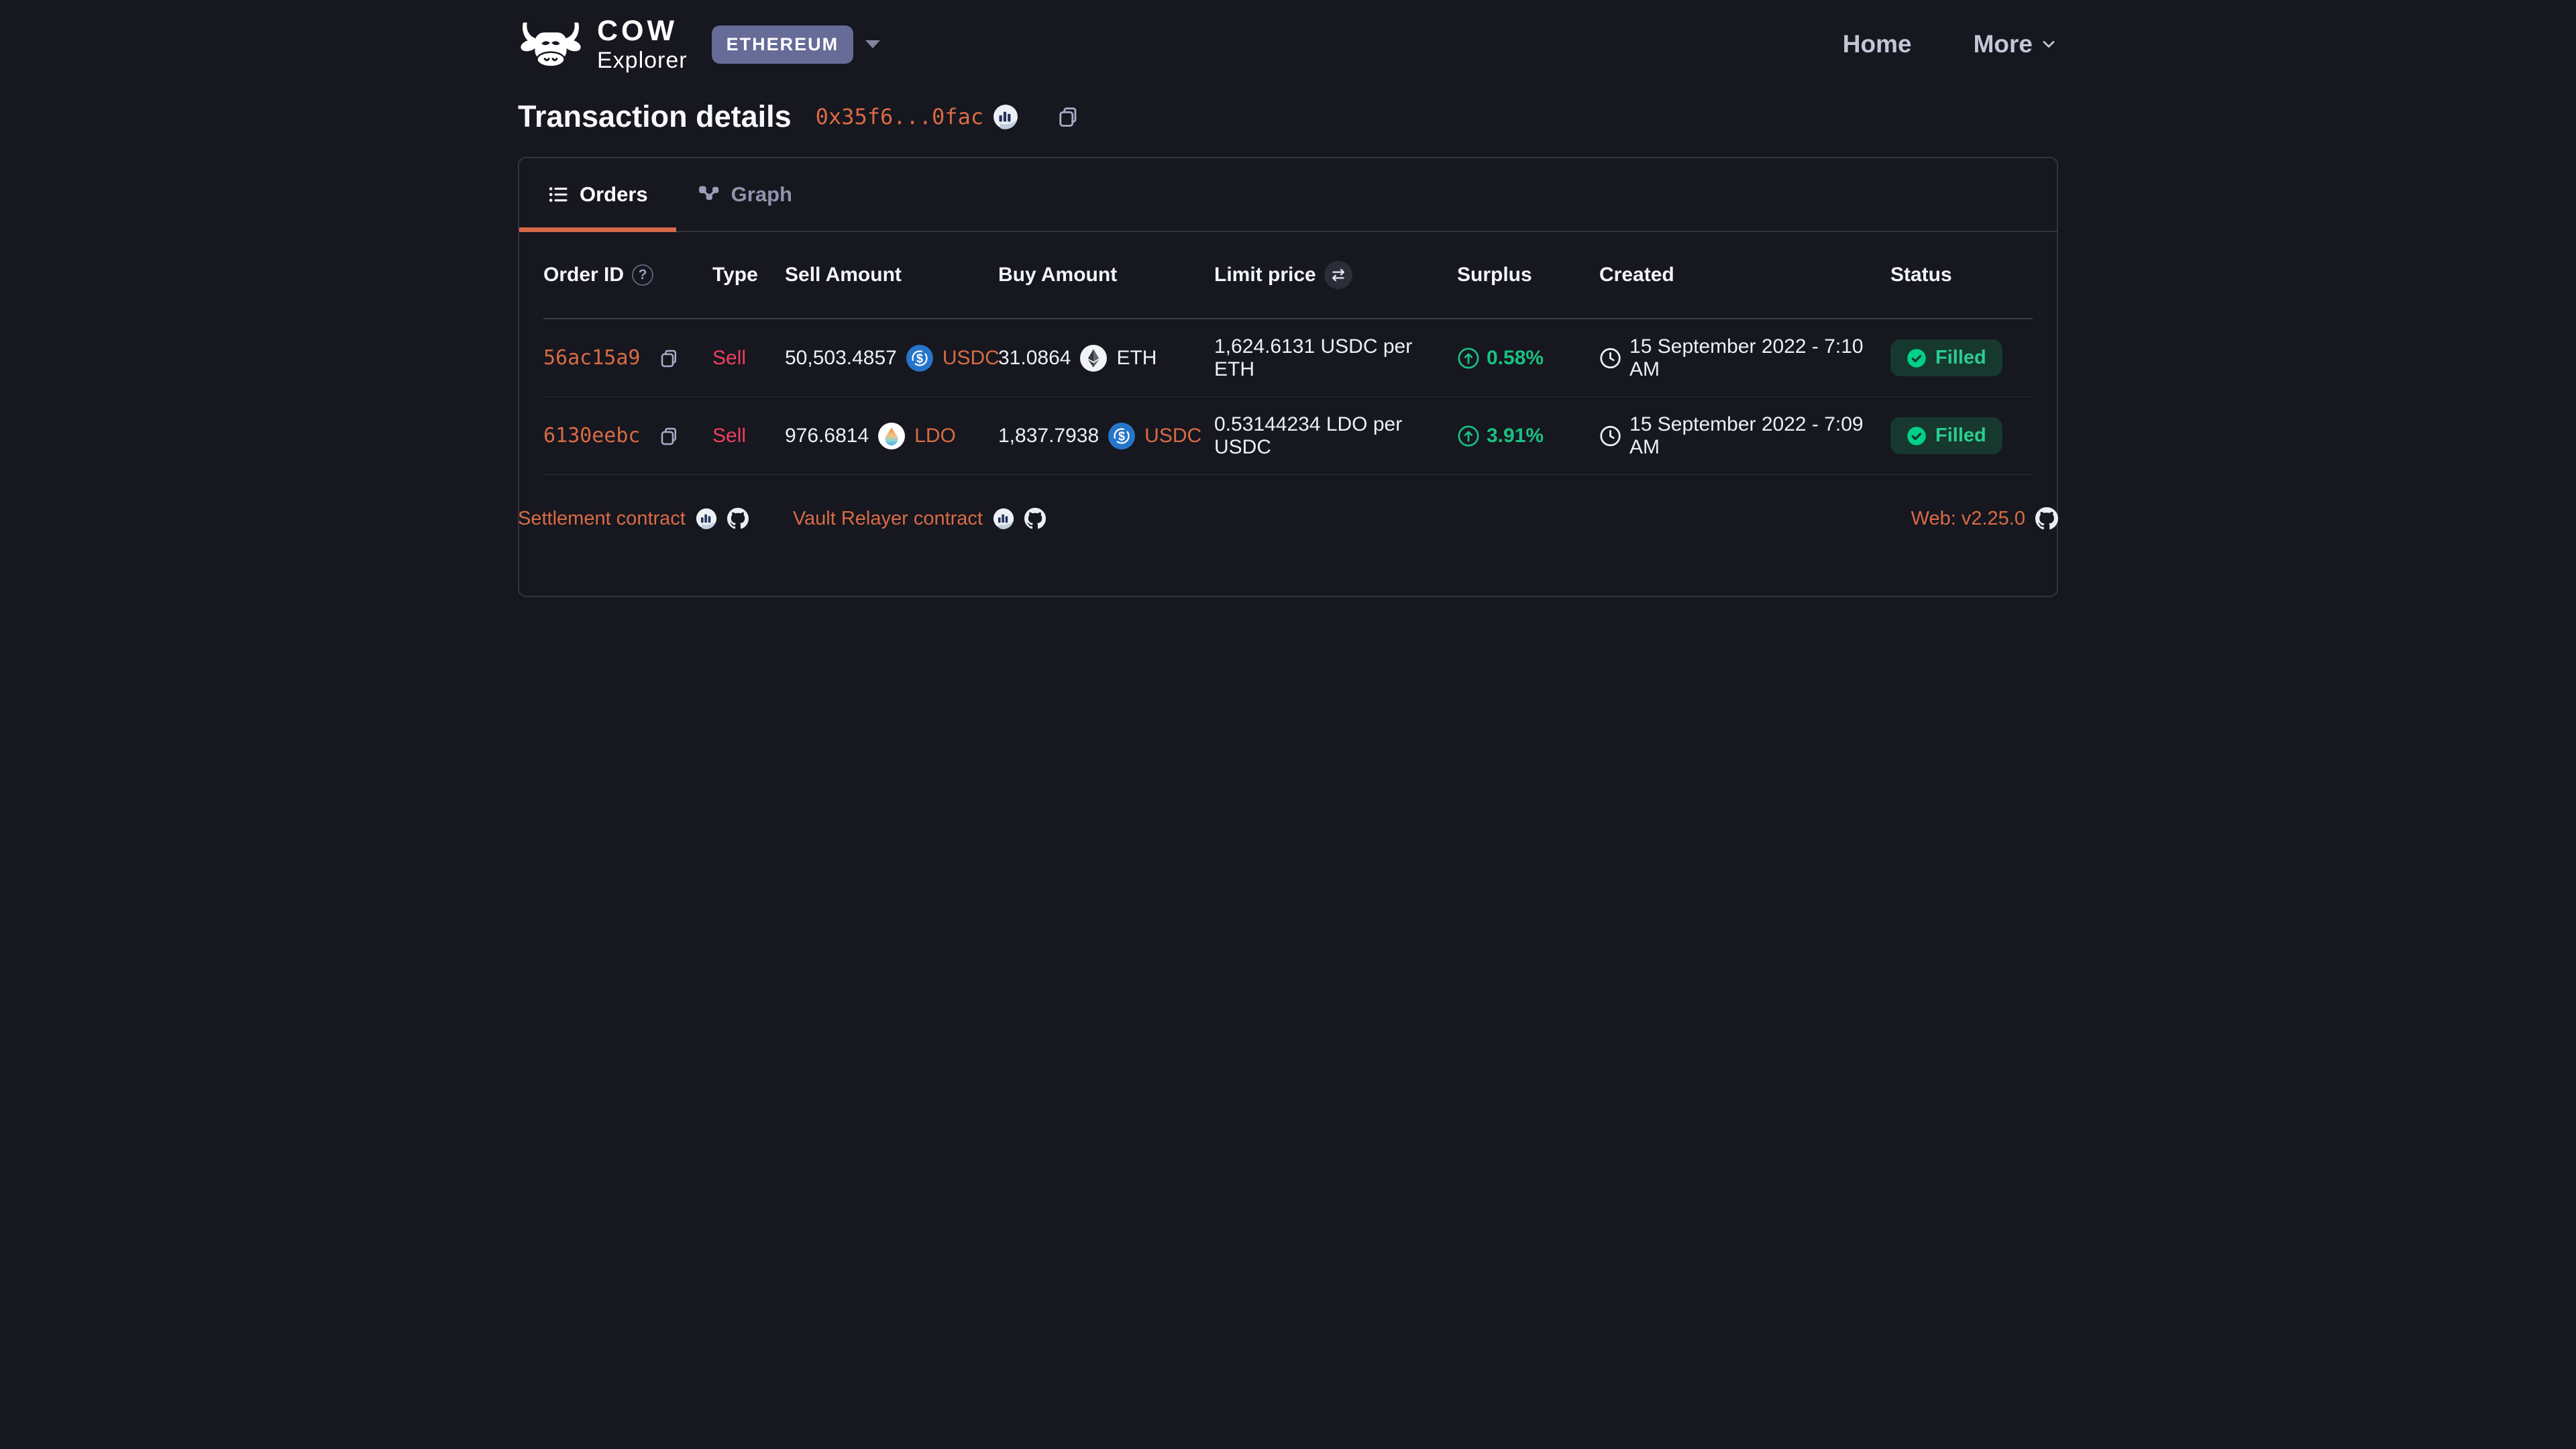 This screenshot has height=1449, width=2576. Describe the element at coordinates (1636, 275) in the screenshot. I see `column-header-created: Created` at that location.